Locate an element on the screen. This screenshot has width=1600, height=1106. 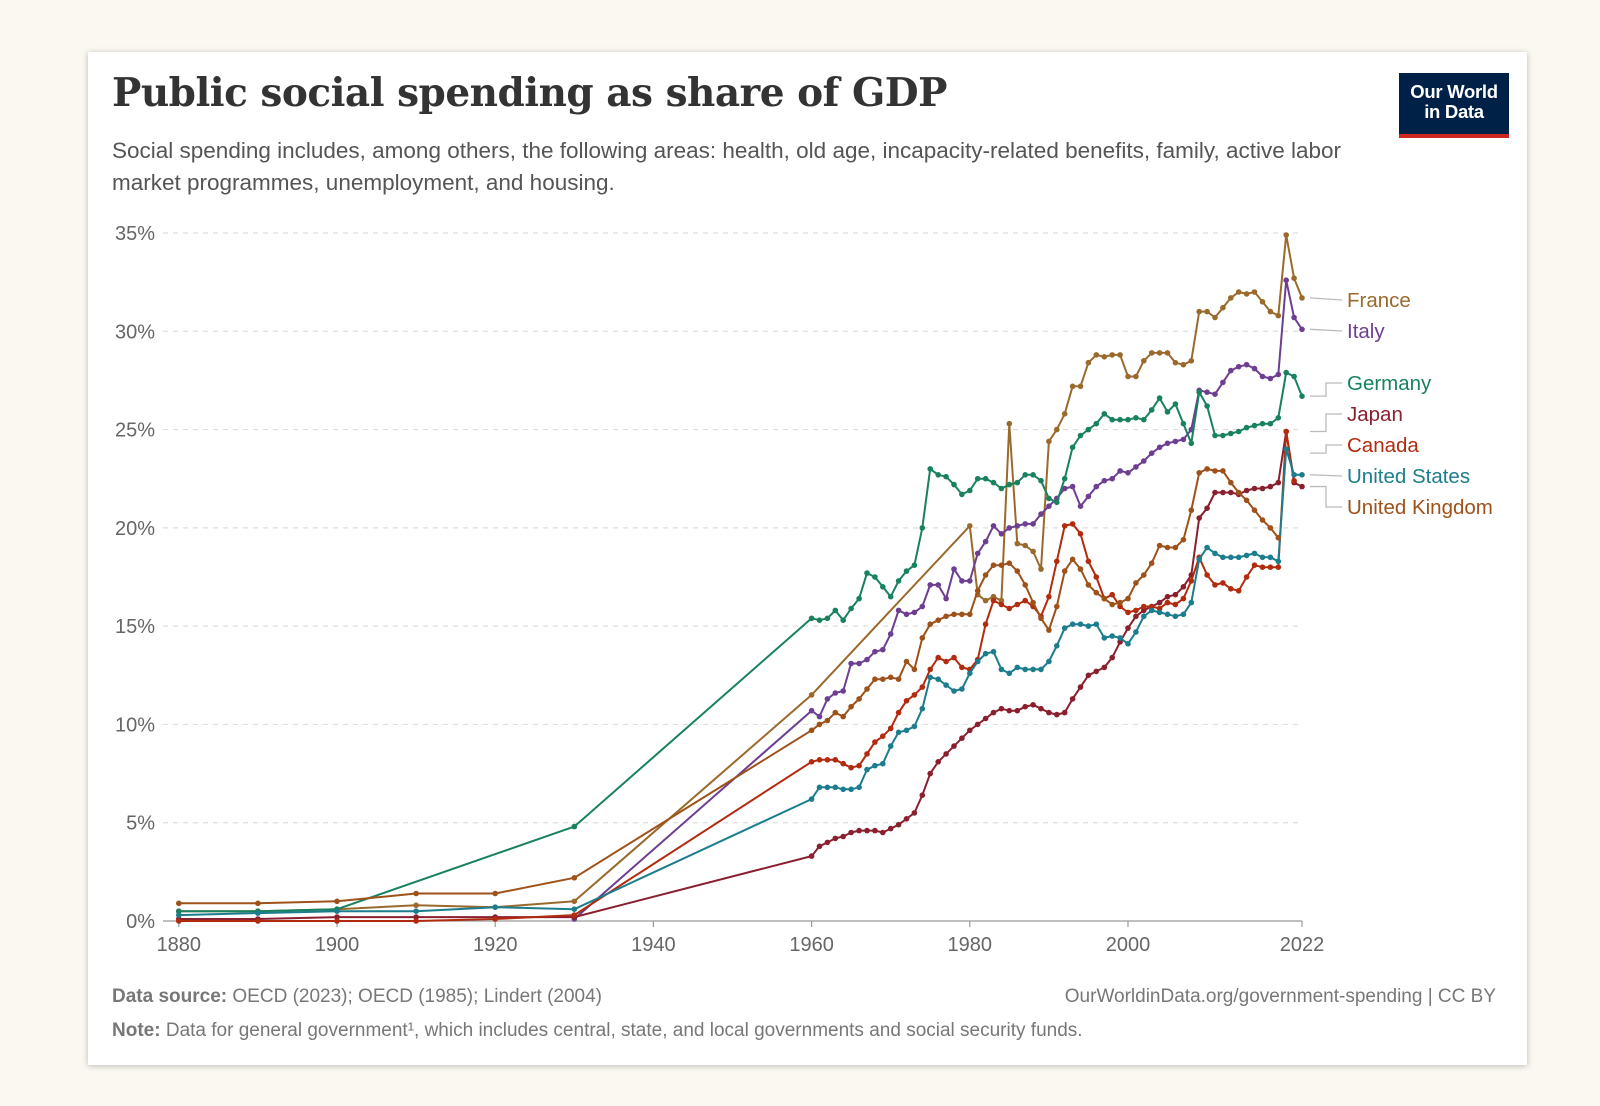
x-tick-label-2022: 2022 is located at coordinates (1302, 945).